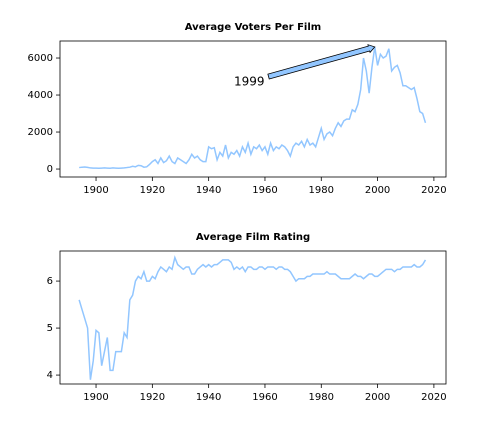  I want to click on y-tick-label: 6, so click(50, 281).